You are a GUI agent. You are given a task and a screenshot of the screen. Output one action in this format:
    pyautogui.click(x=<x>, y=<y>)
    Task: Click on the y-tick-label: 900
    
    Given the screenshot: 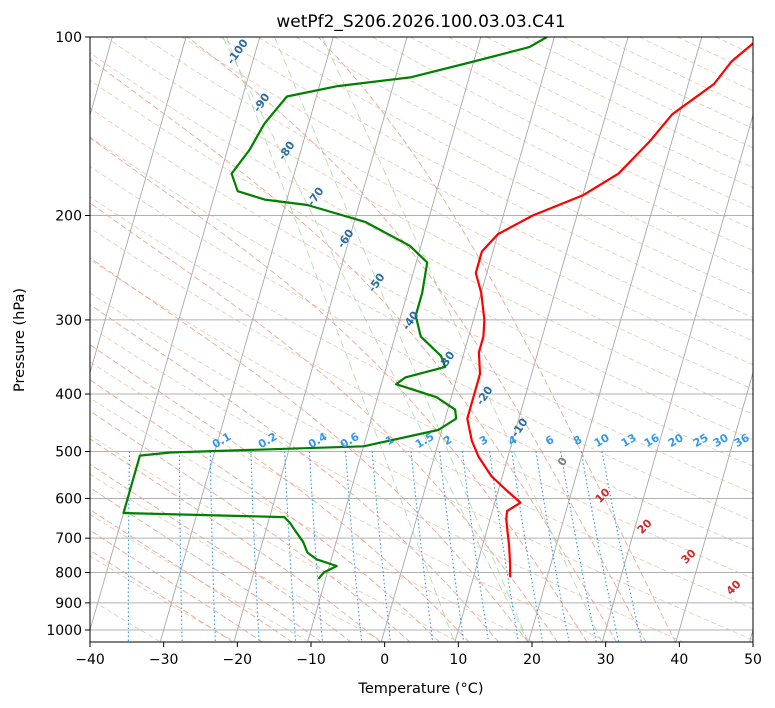 What is the action you would take?
    pyautogui.click(x=68, y=604)
    